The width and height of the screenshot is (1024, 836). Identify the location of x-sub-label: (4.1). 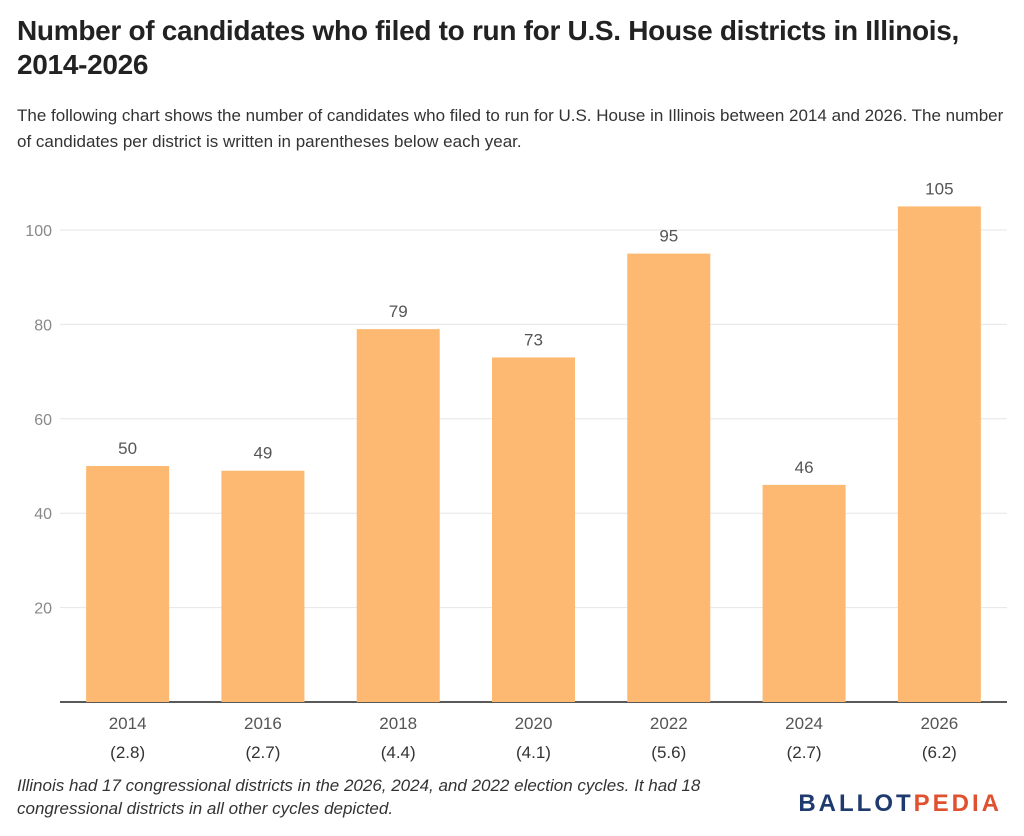
(533, 752).